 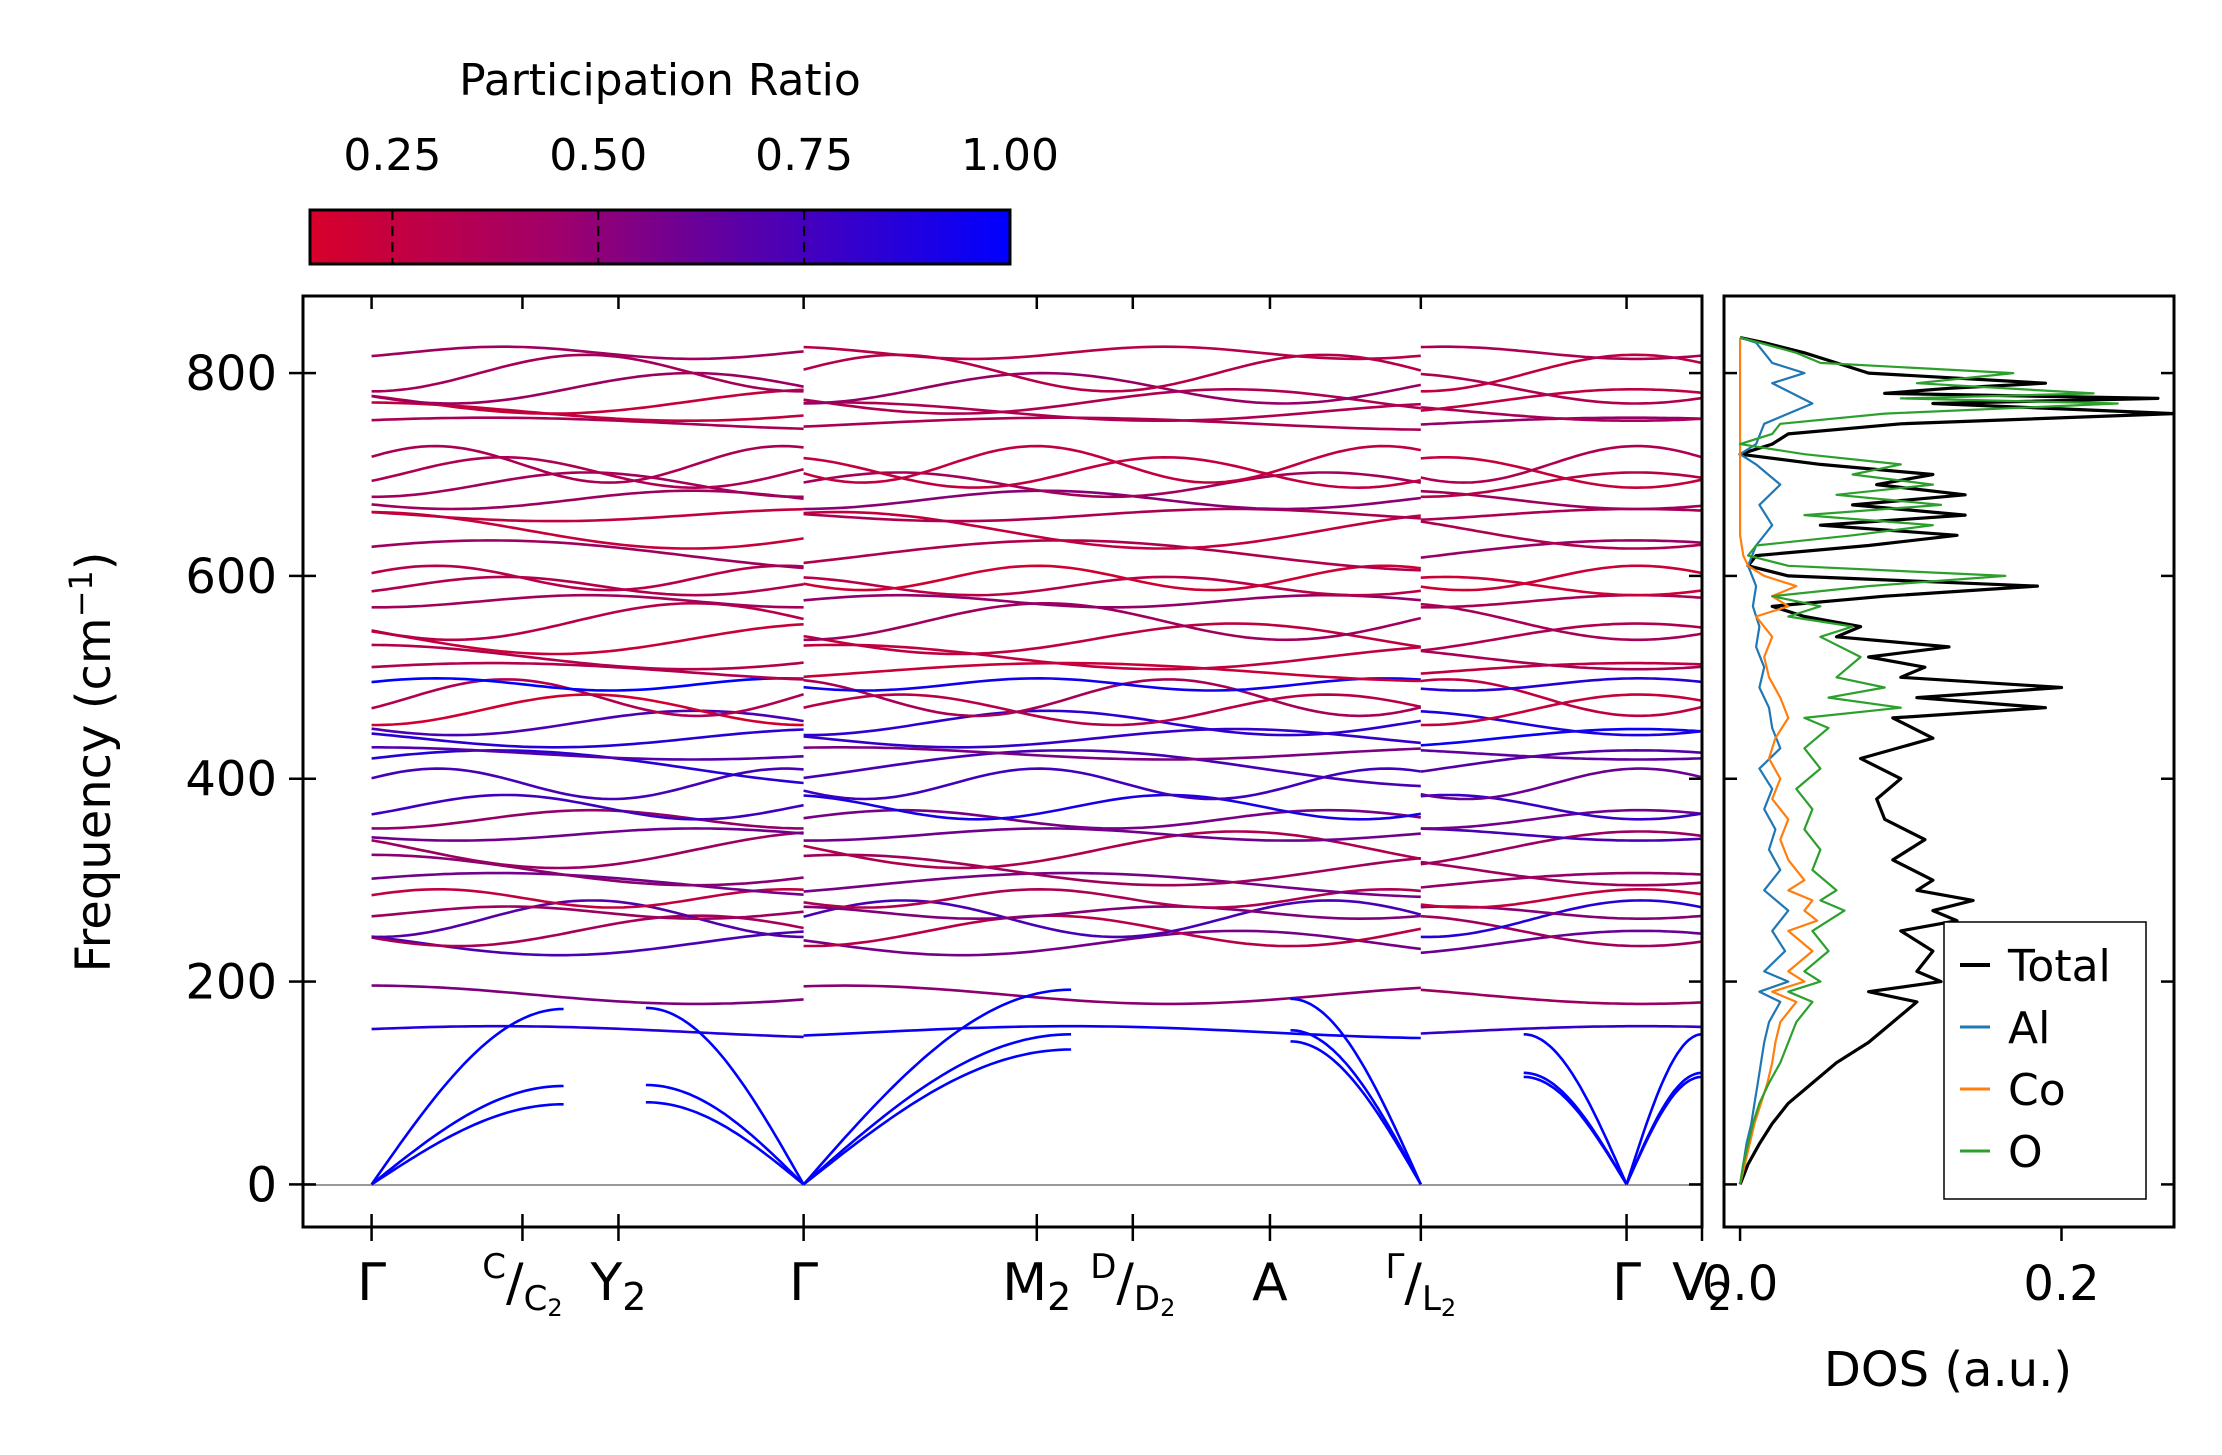 What do you see at coordinates (1776, 760) in the screenshot?
I see `dos-line-al` at bounding box center [1776, 760].